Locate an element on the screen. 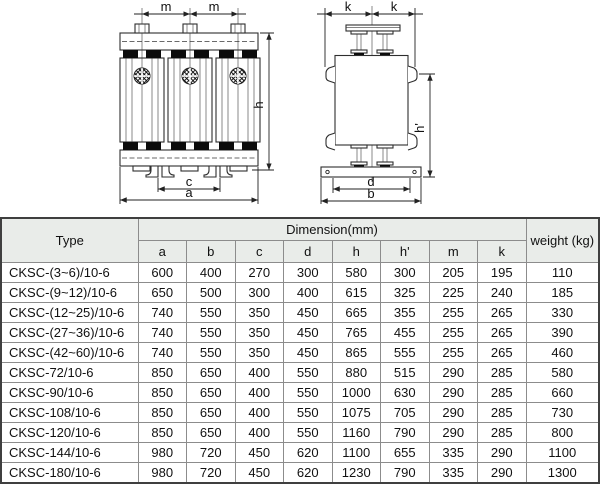  dimension-c: c is located at coordinates (189, 183).